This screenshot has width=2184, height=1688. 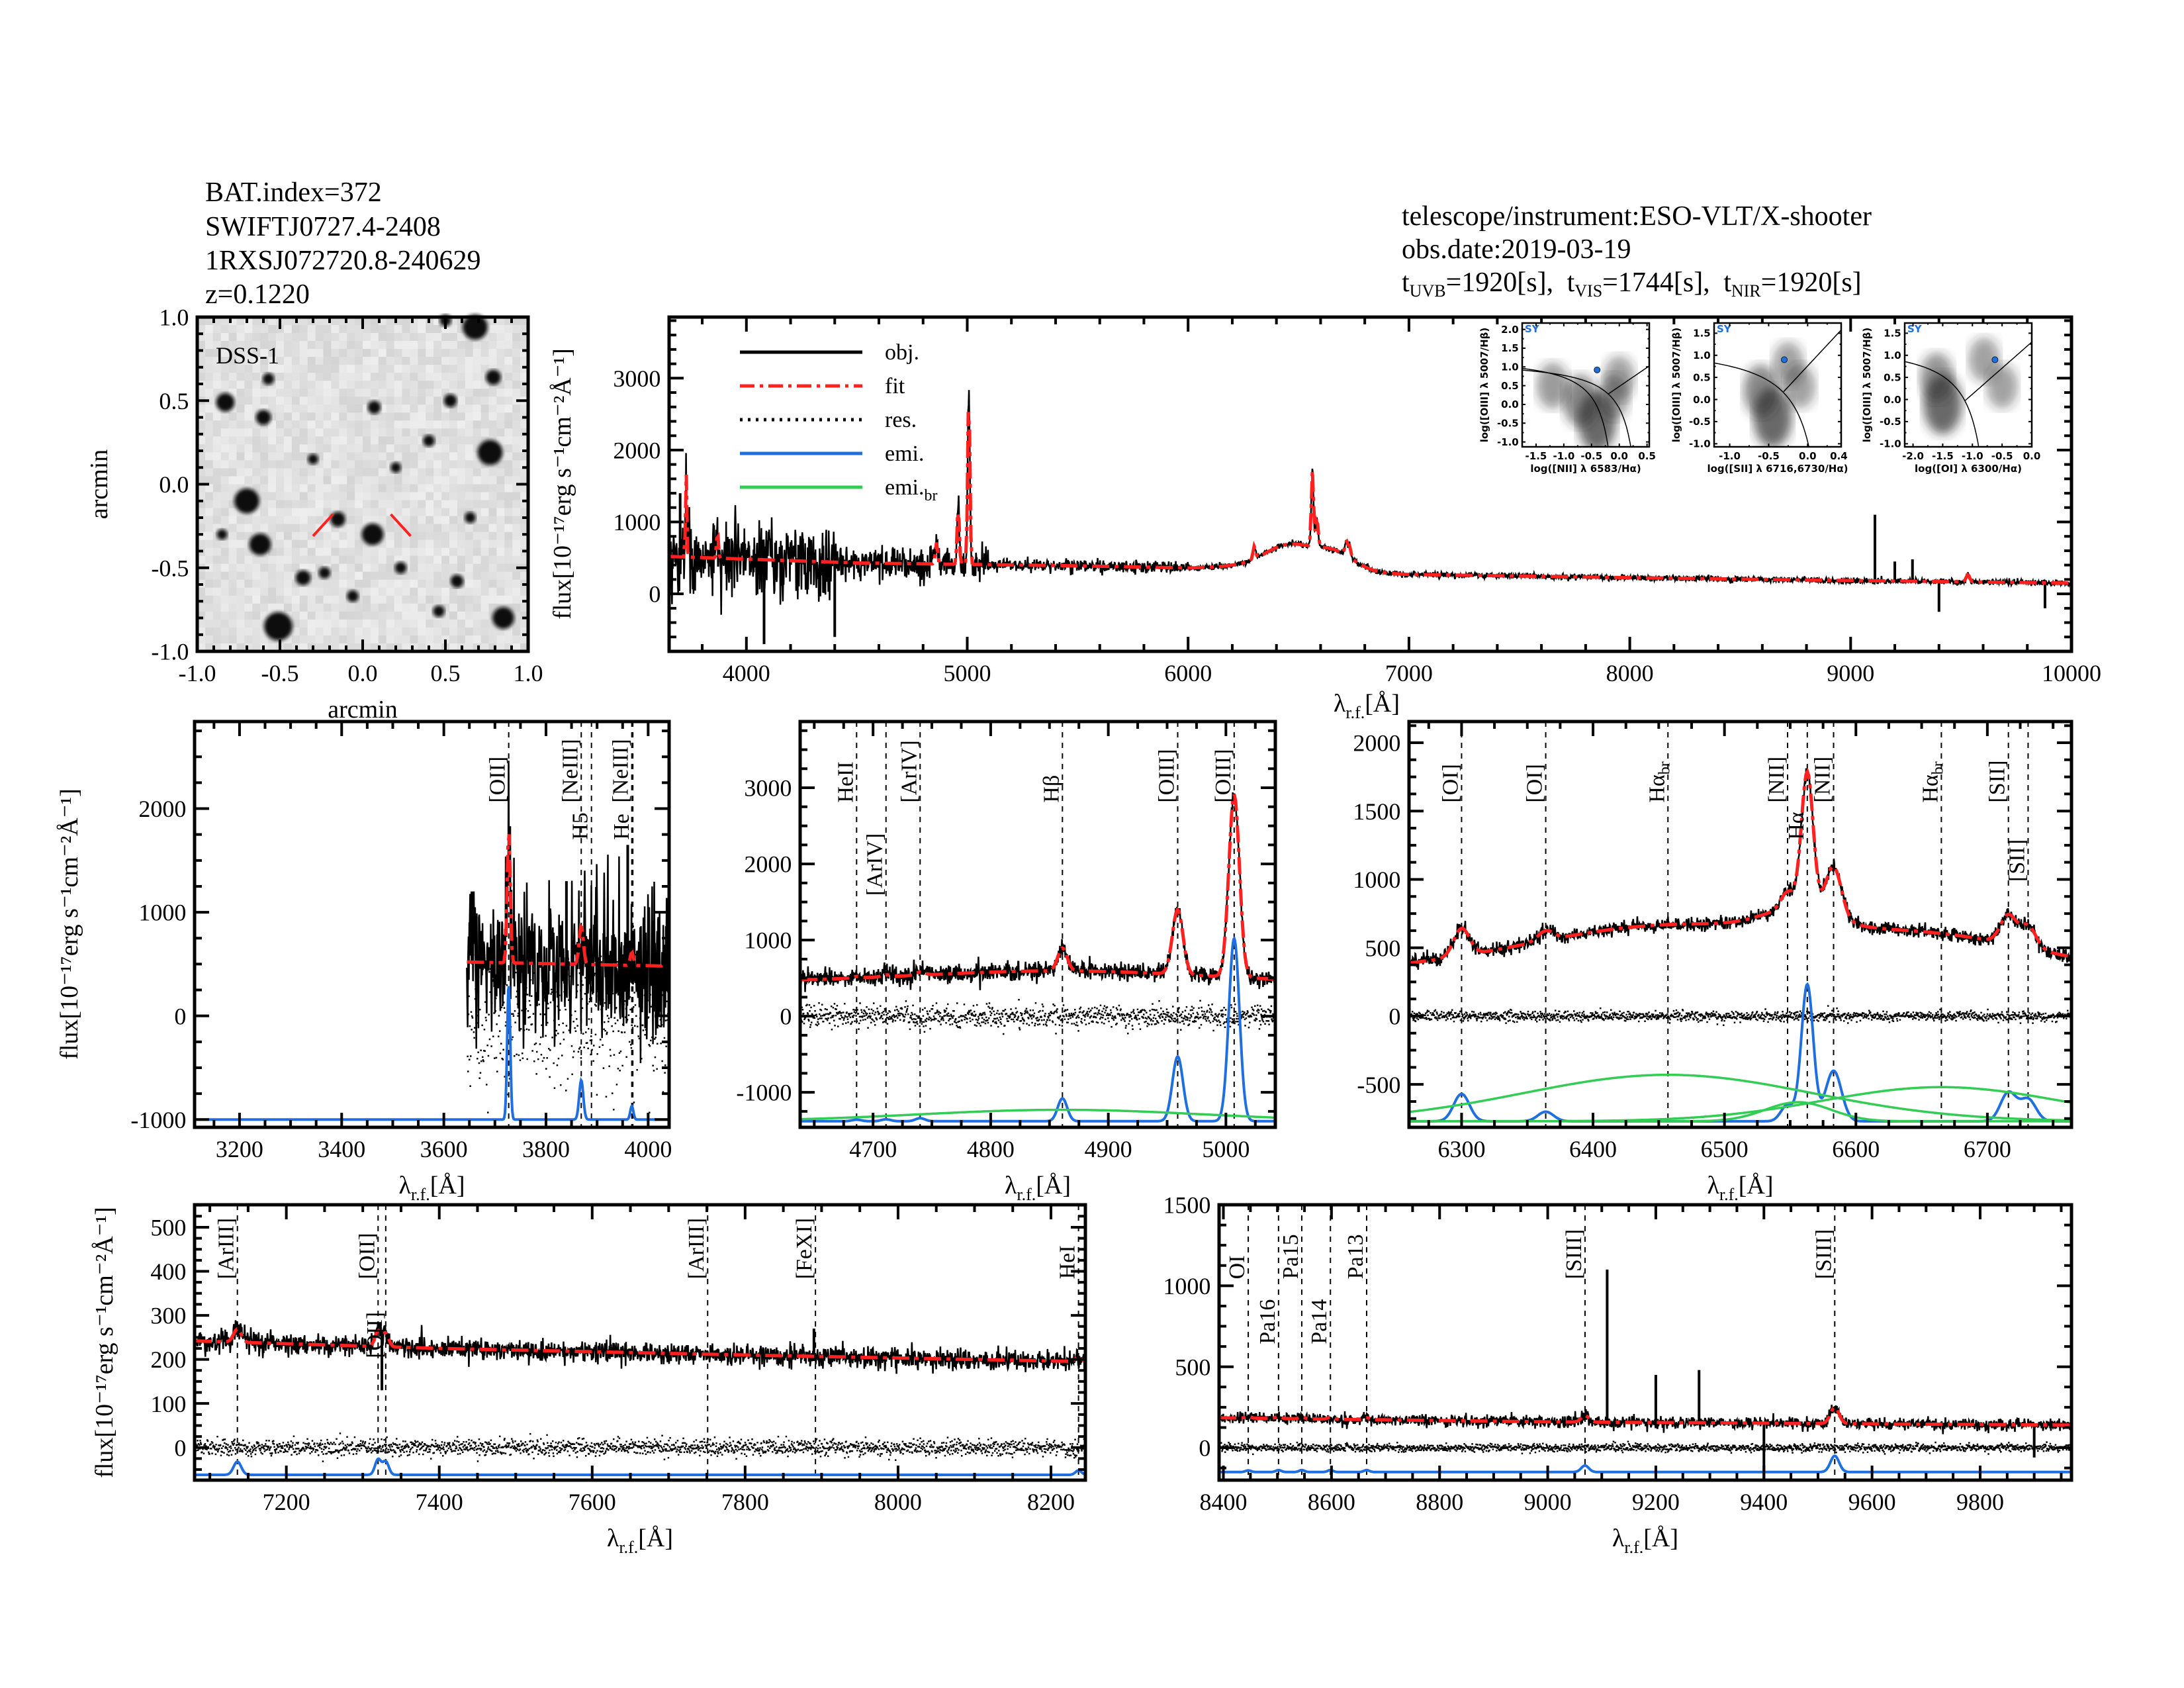 What do you see at coordinates (1647, 456) in the screenshot?
I see `x-tick-label: 0.5` at bounding box center [1647, 456].